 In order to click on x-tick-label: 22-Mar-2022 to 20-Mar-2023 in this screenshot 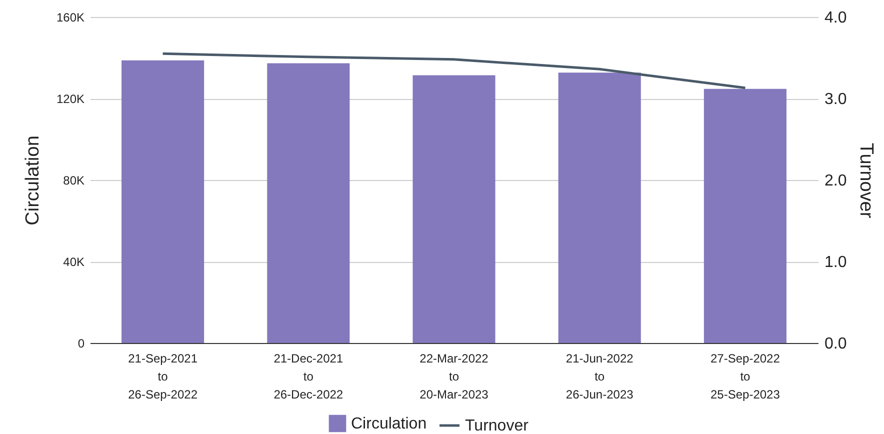, I will do `click(454, 377)`.